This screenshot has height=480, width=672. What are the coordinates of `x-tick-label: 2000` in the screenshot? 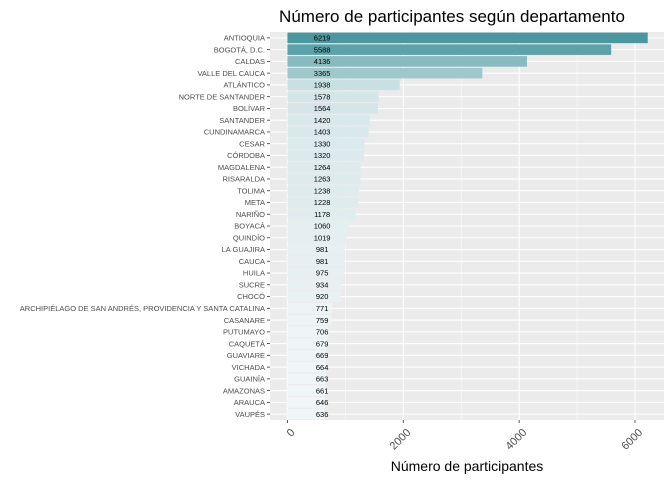 It's located at (401, 440).